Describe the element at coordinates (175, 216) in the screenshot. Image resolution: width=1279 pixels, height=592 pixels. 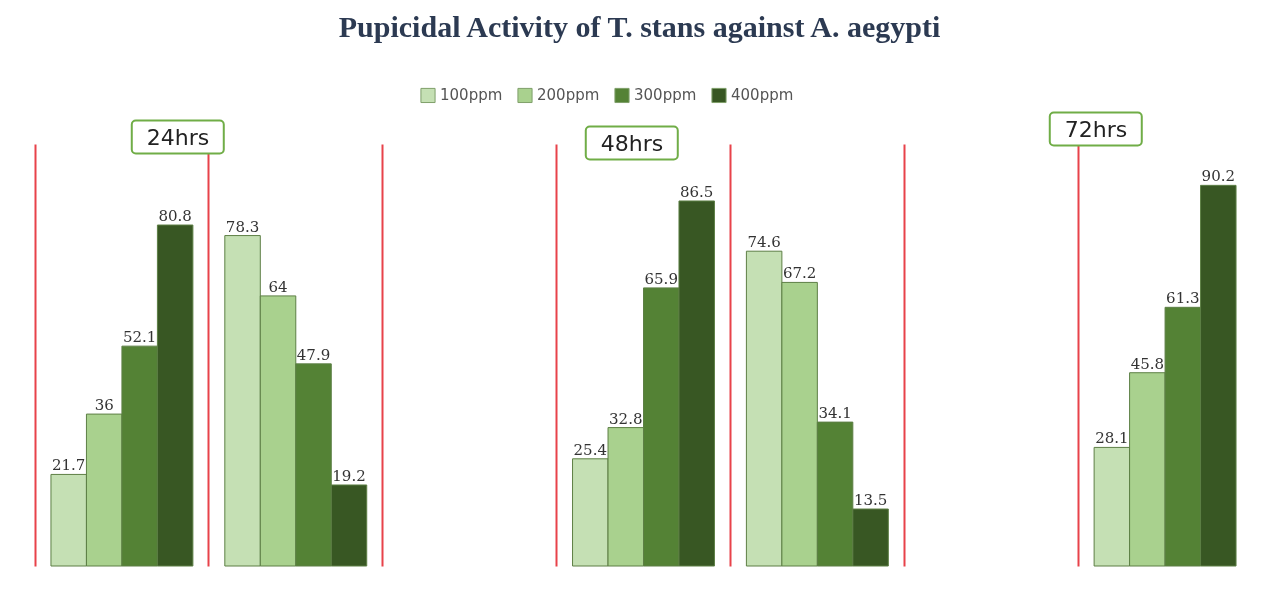
I see `data-label: 80.8` at that location.